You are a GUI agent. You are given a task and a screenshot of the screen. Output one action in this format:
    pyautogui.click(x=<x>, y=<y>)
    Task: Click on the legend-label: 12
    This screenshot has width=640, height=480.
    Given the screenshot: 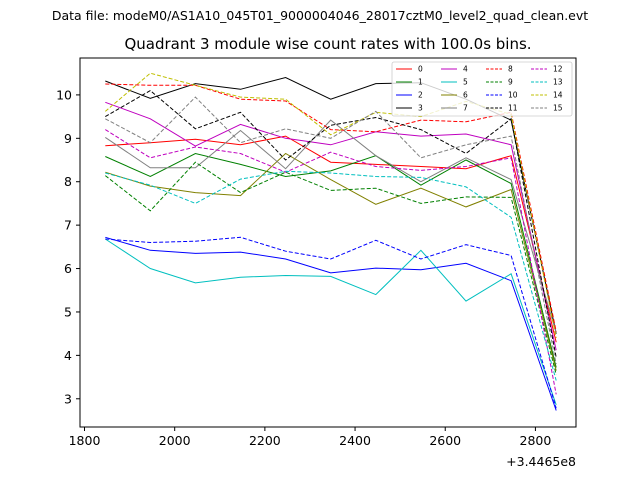 What is the action you would take?
    pyautogui.click(x=558, y=69)
    